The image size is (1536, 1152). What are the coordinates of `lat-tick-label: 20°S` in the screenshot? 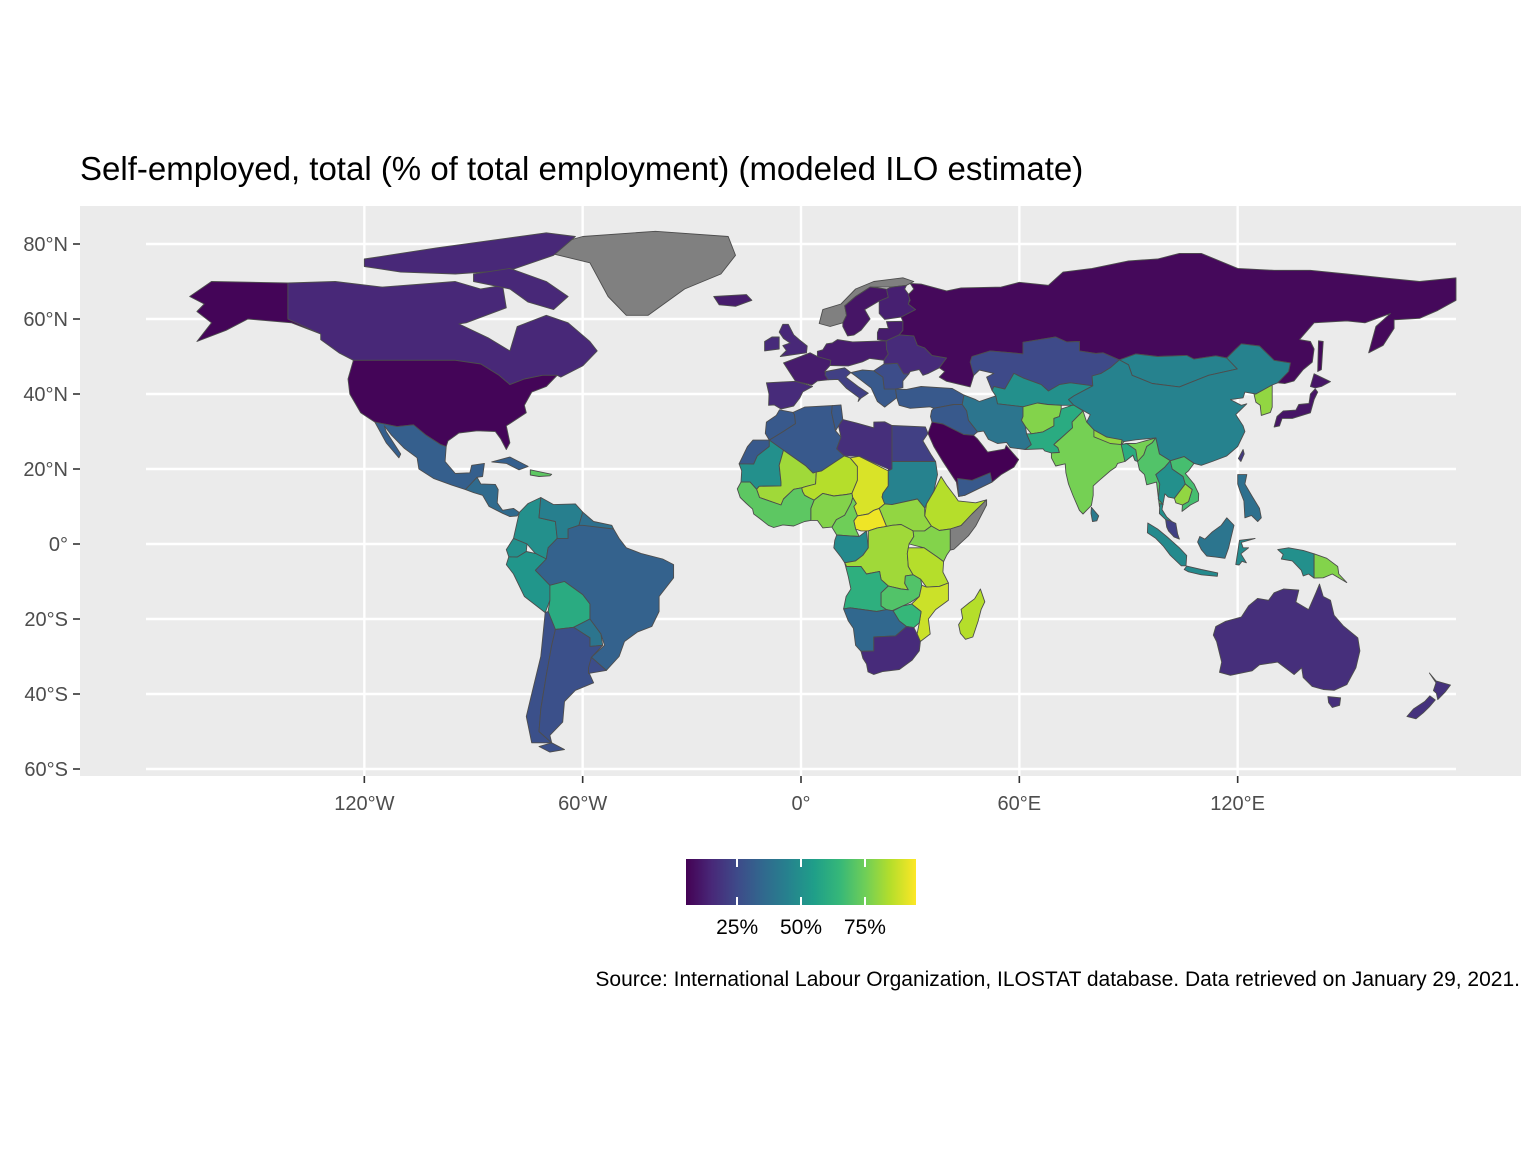 It's located at (46, 620).